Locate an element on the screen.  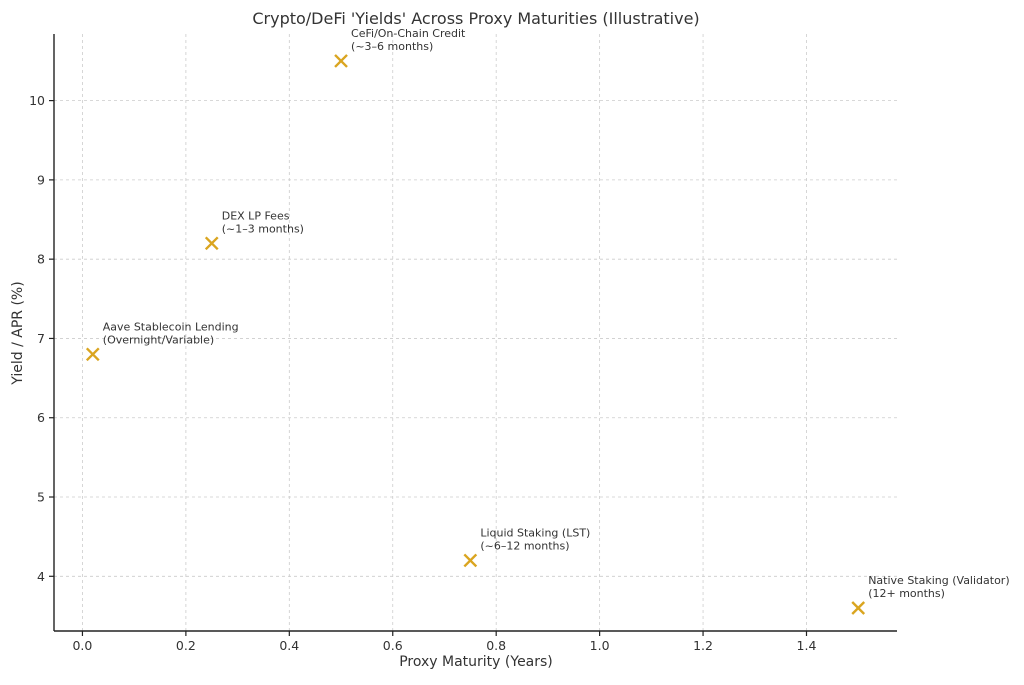
point-sublabel: (~3–6 months) is located at coordinates (392, 46).